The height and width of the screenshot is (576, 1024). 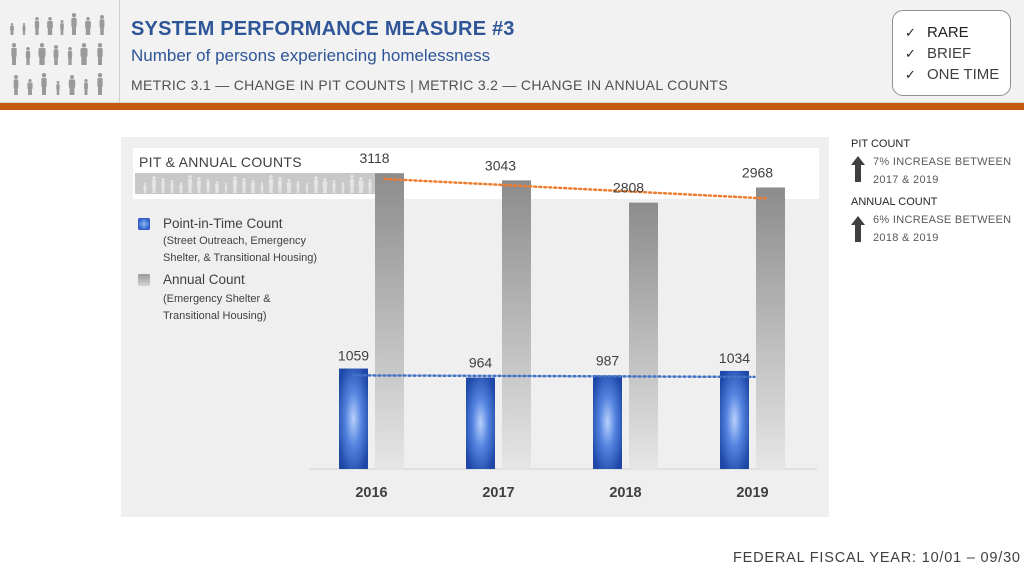 I want to click on fiscal-year-footer: FEDERAL FISCAL YEAR: 10/01 – 09/30, so click(x=877, y=558).